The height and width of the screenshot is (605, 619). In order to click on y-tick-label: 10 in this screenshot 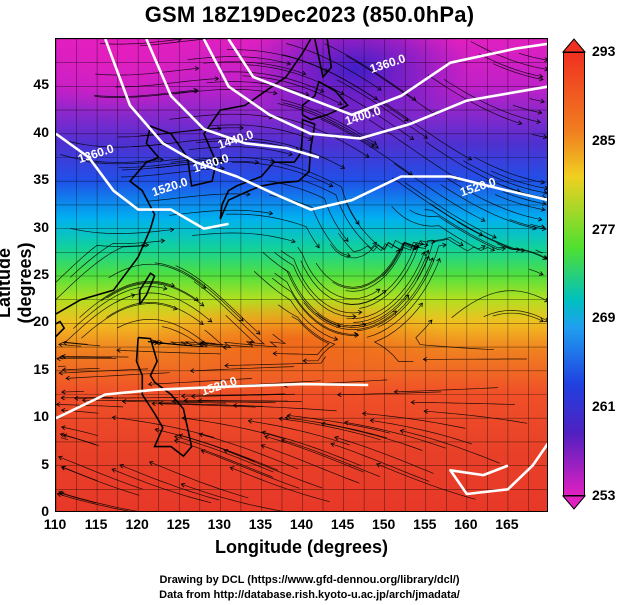, I will do `click(41, 416)`.